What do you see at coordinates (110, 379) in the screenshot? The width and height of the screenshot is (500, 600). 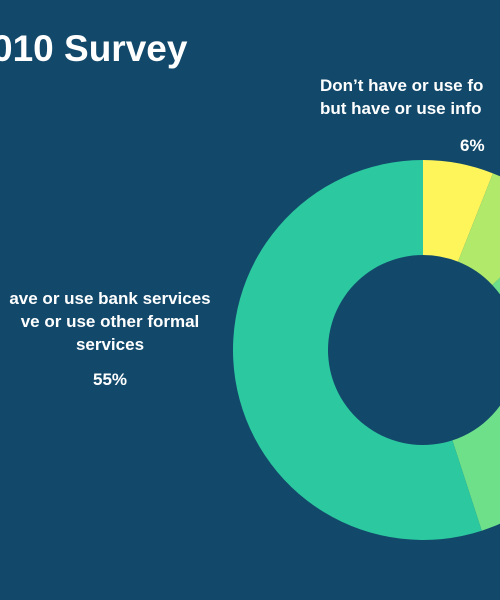 I see `slice-percent-label: 55%` at bounding box center [110, 379].